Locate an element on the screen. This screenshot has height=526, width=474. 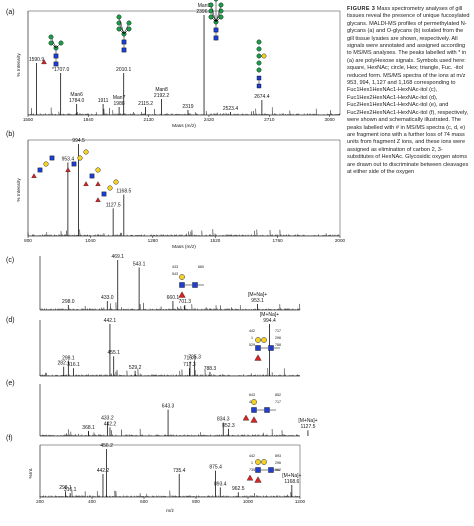
peak-label: 433.0 is located at coordinates (107, 298).